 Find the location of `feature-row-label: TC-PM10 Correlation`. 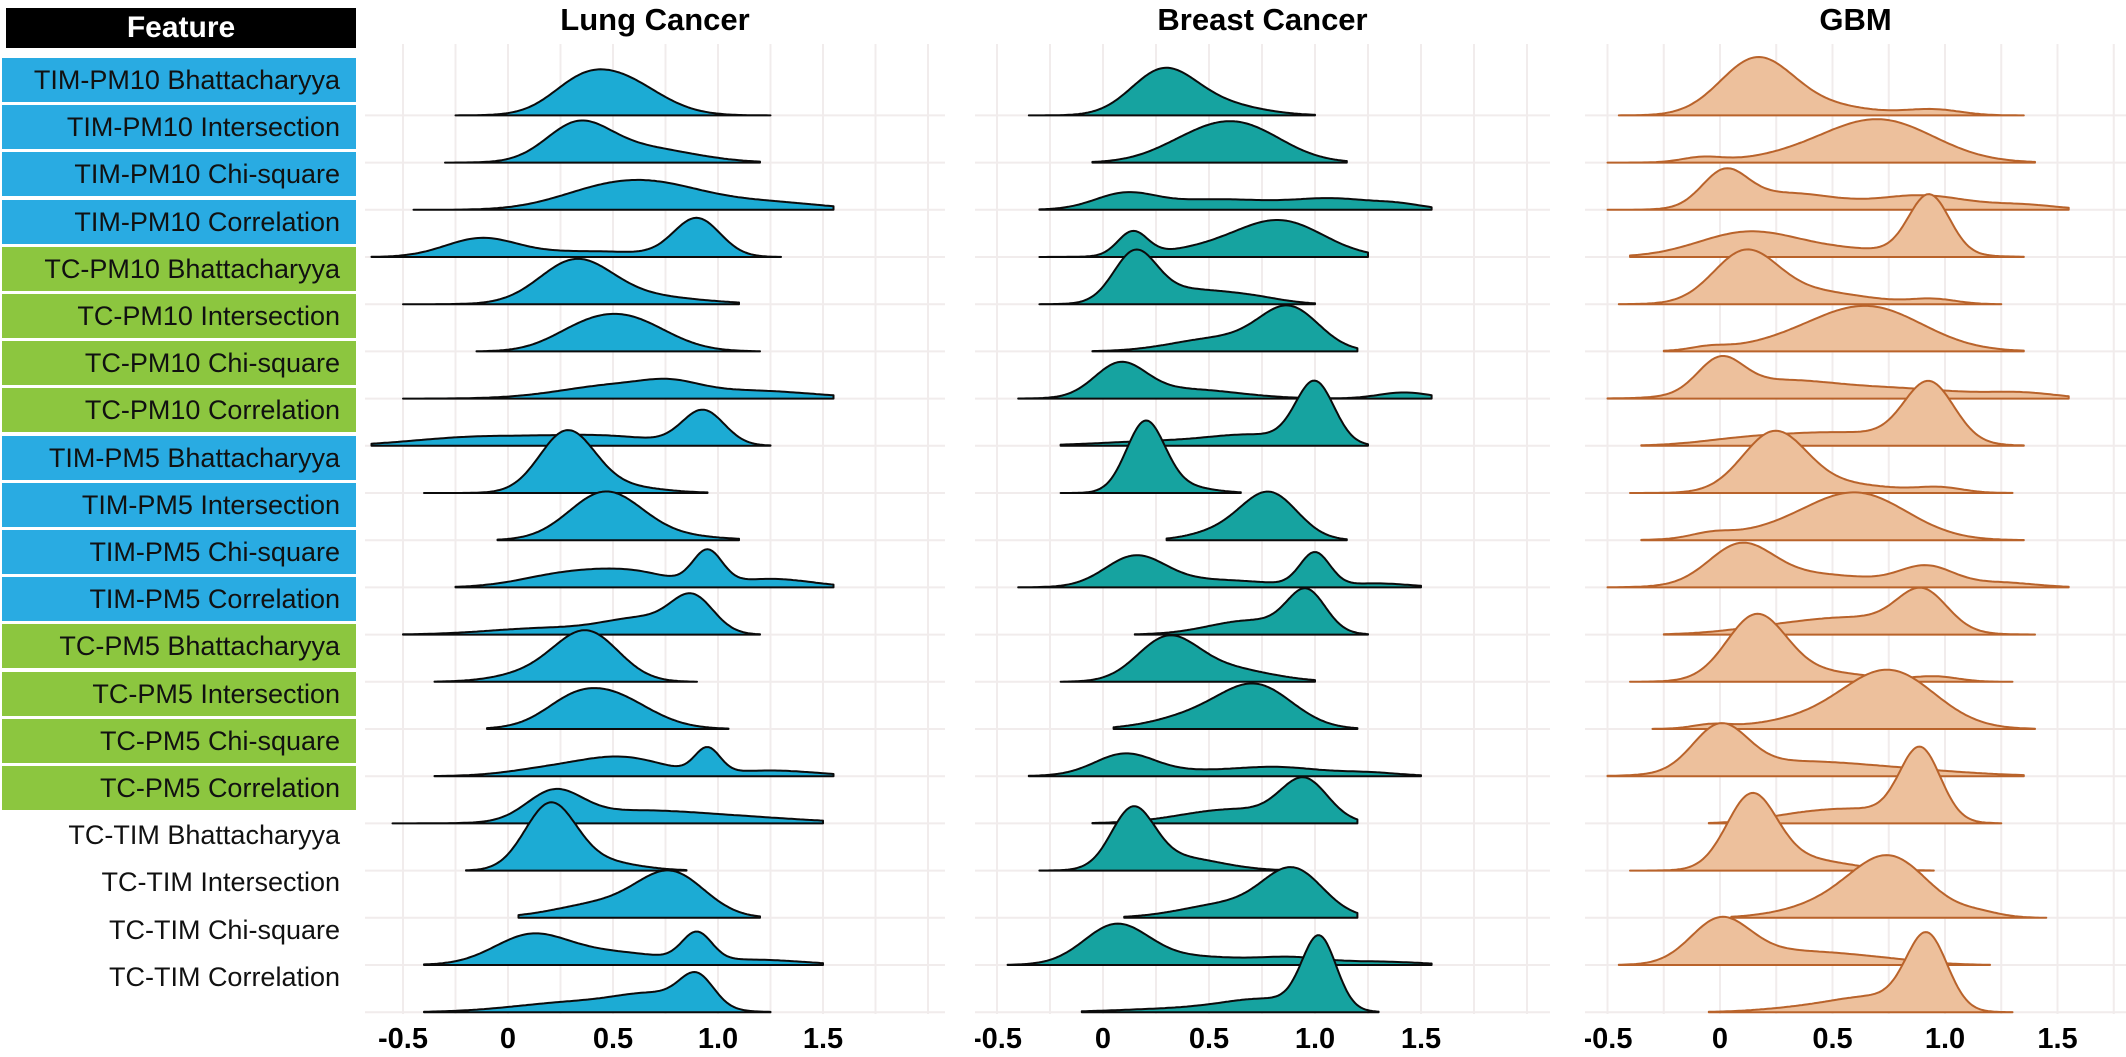

feature-row-label: TC-PM10 Correlation is located at coordinates (212, 410).